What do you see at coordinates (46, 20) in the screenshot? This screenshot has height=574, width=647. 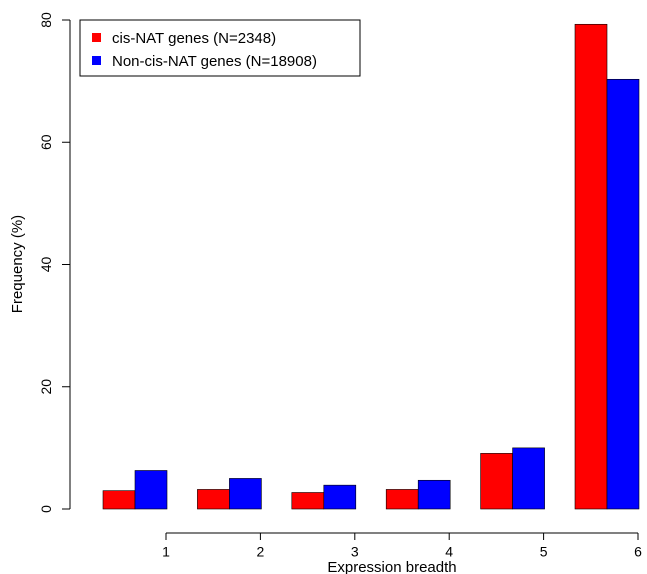 I see `y-tick-label: 80` at bounding box center [46, 20].